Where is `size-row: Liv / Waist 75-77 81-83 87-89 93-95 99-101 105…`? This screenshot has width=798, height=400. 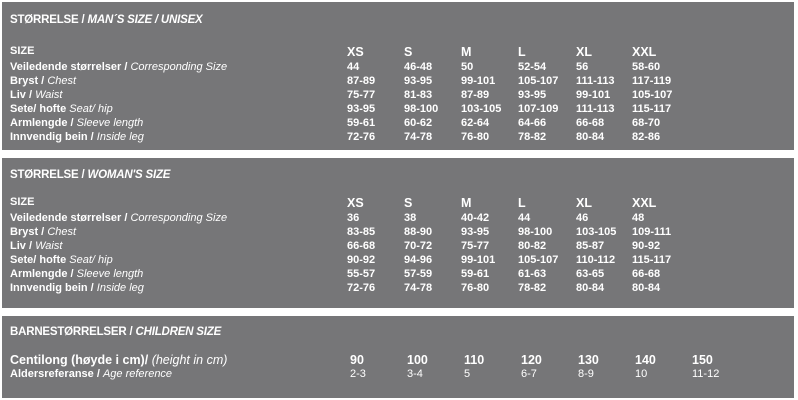
size-row: Liv / Waist 75-77 81-83 87-89 93-95 99-101 105… is located at coordinates (398, 96).